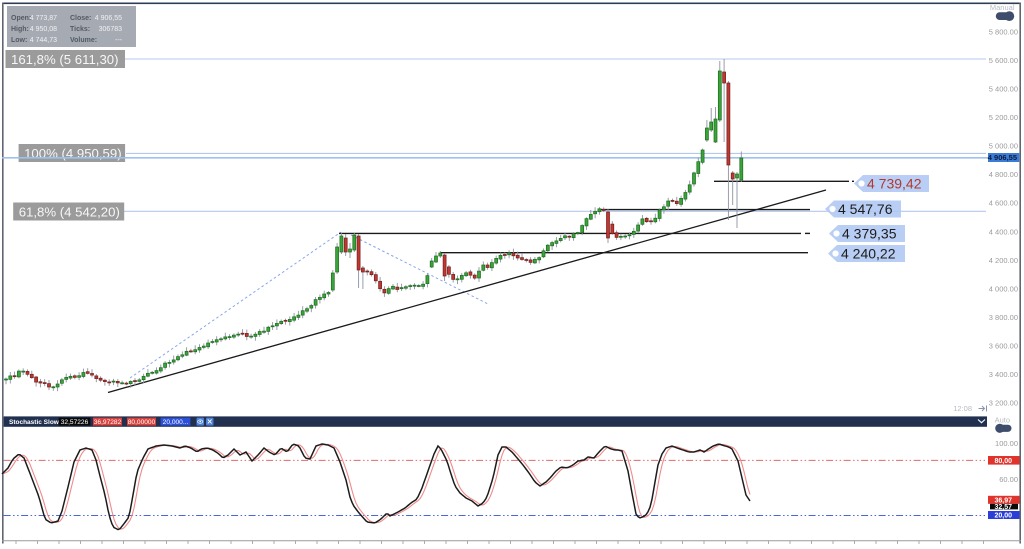  Describe the element at coordinates (1003, 288) in the screenshot. I see `svg-text: 4 000.00` at that location.